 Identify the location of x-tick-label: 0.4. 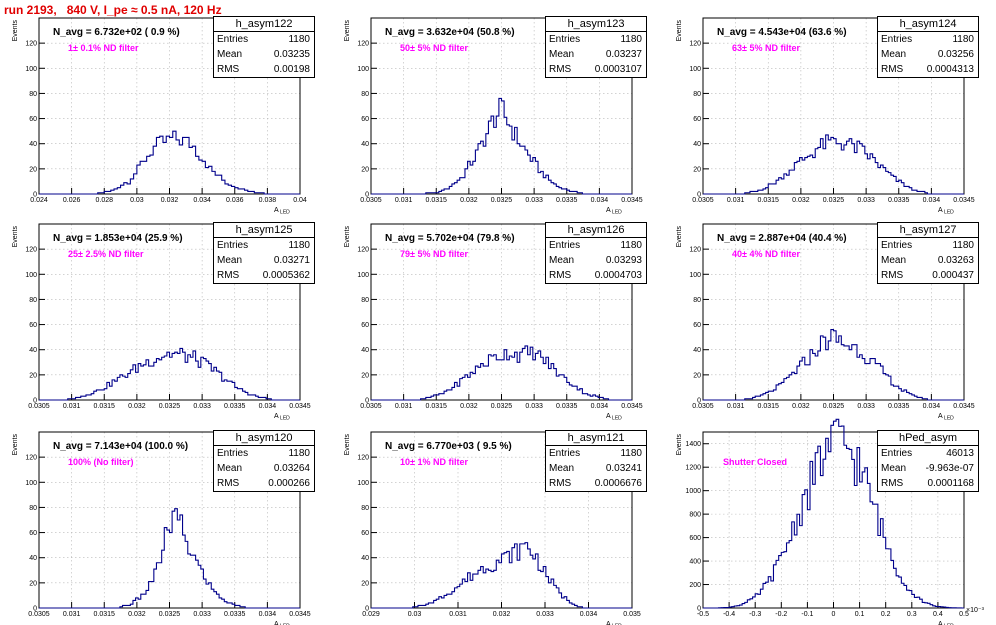
(938, 614).